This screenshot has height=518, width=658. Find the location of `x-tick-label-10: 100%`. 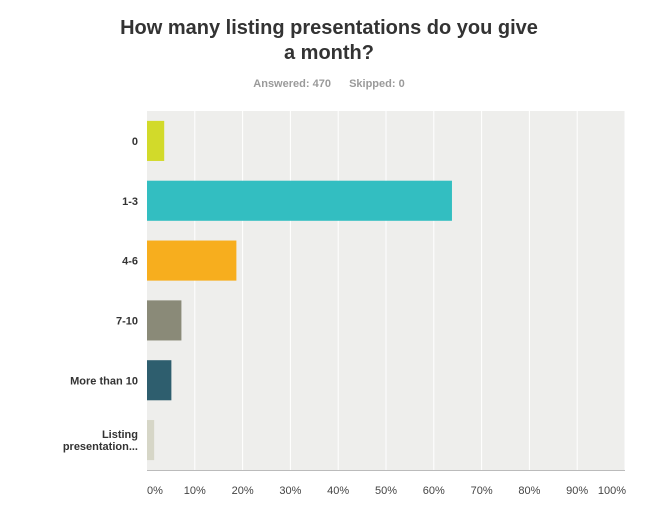

x-tick-label-10: 100% is located at coordinates (612, 491).